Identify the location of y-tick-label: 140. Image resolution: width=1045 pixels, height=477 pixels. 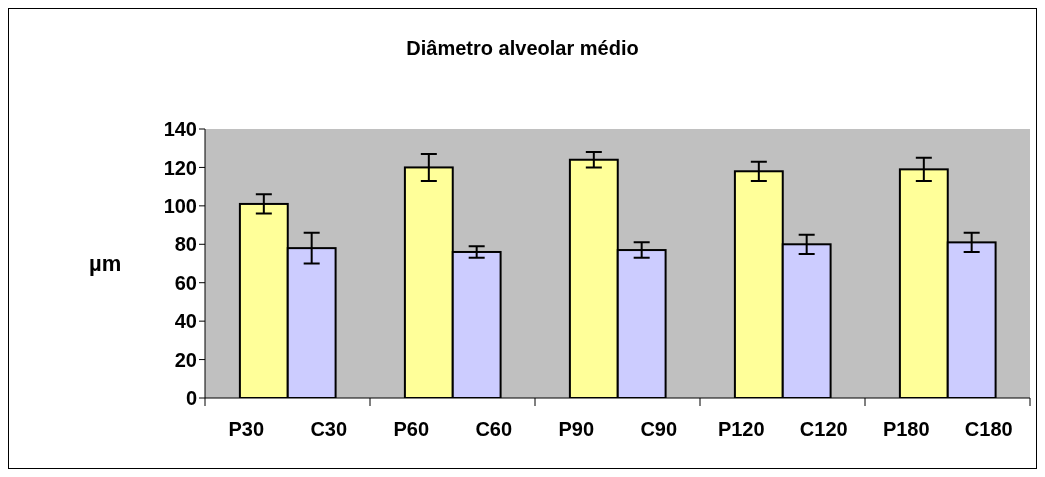
(180, 129).